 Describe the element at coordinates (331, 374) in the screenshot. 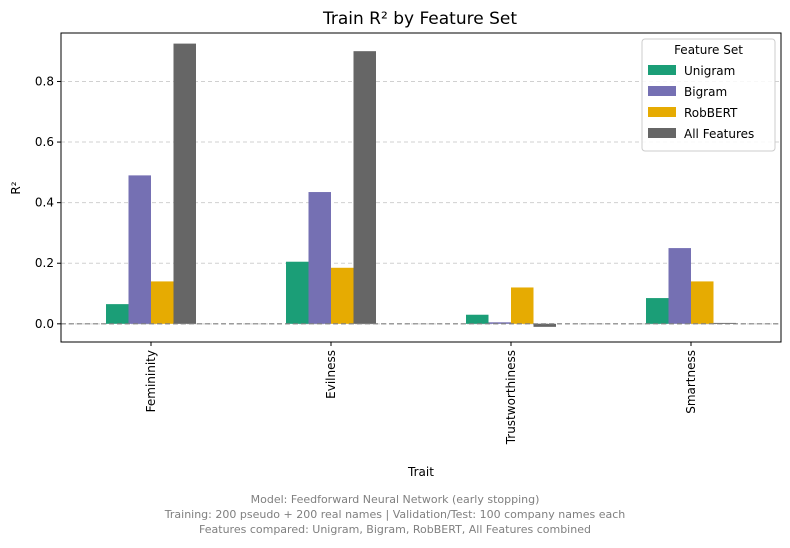

I see `x-tick-label: Evilness` at that location.